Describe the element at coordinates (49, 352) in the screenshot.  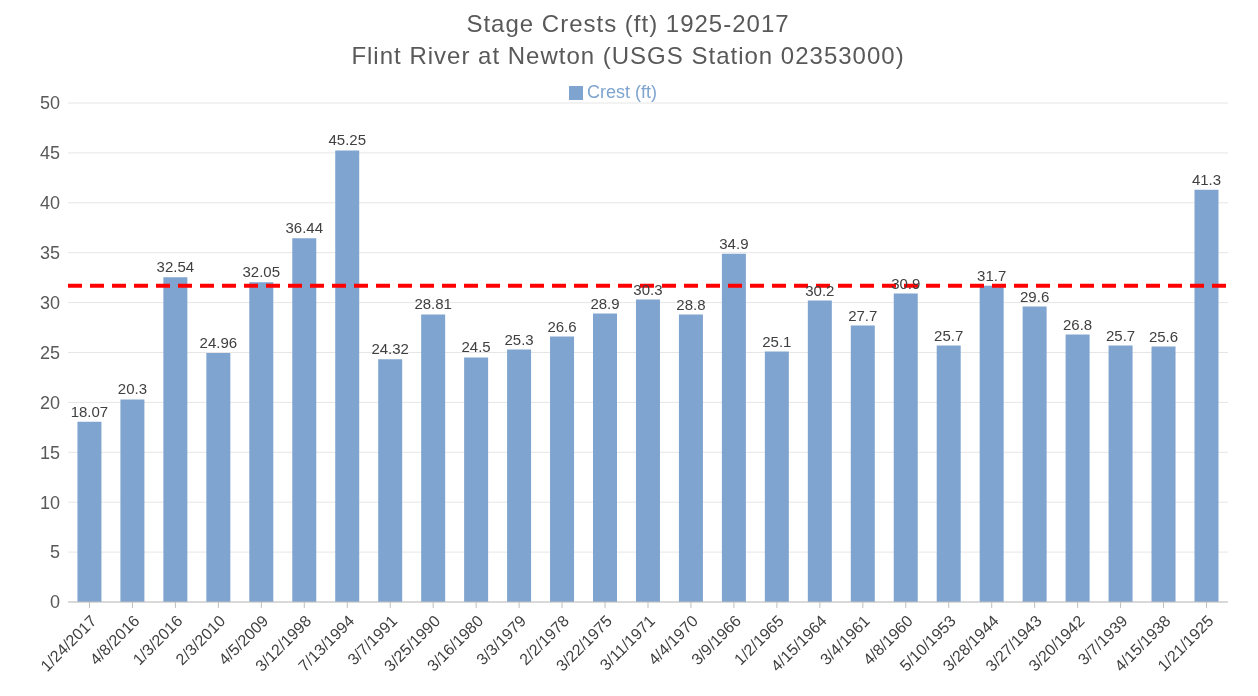
I see `y-tick-label: 25` at that location.